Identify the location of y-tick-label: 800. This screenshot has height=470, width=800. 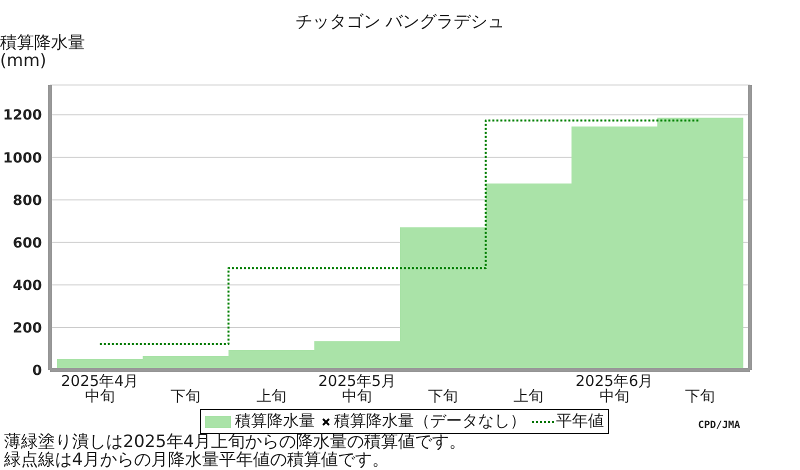
(27, 200).